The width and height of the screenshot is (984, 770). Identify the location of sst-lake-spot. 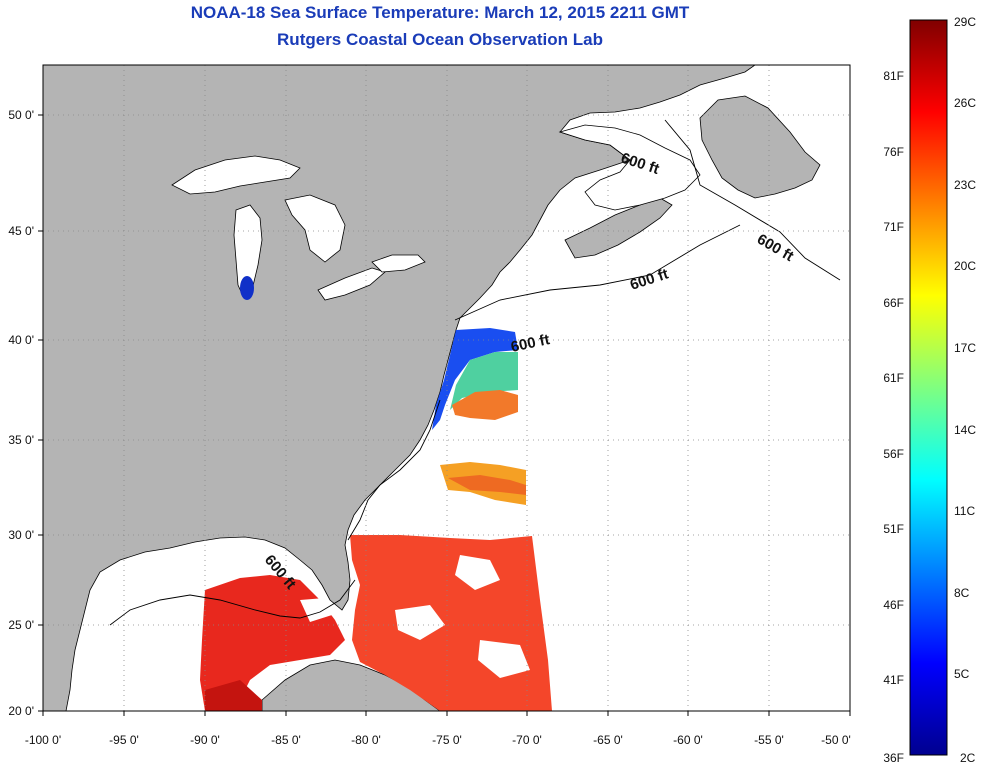
(247, 288).